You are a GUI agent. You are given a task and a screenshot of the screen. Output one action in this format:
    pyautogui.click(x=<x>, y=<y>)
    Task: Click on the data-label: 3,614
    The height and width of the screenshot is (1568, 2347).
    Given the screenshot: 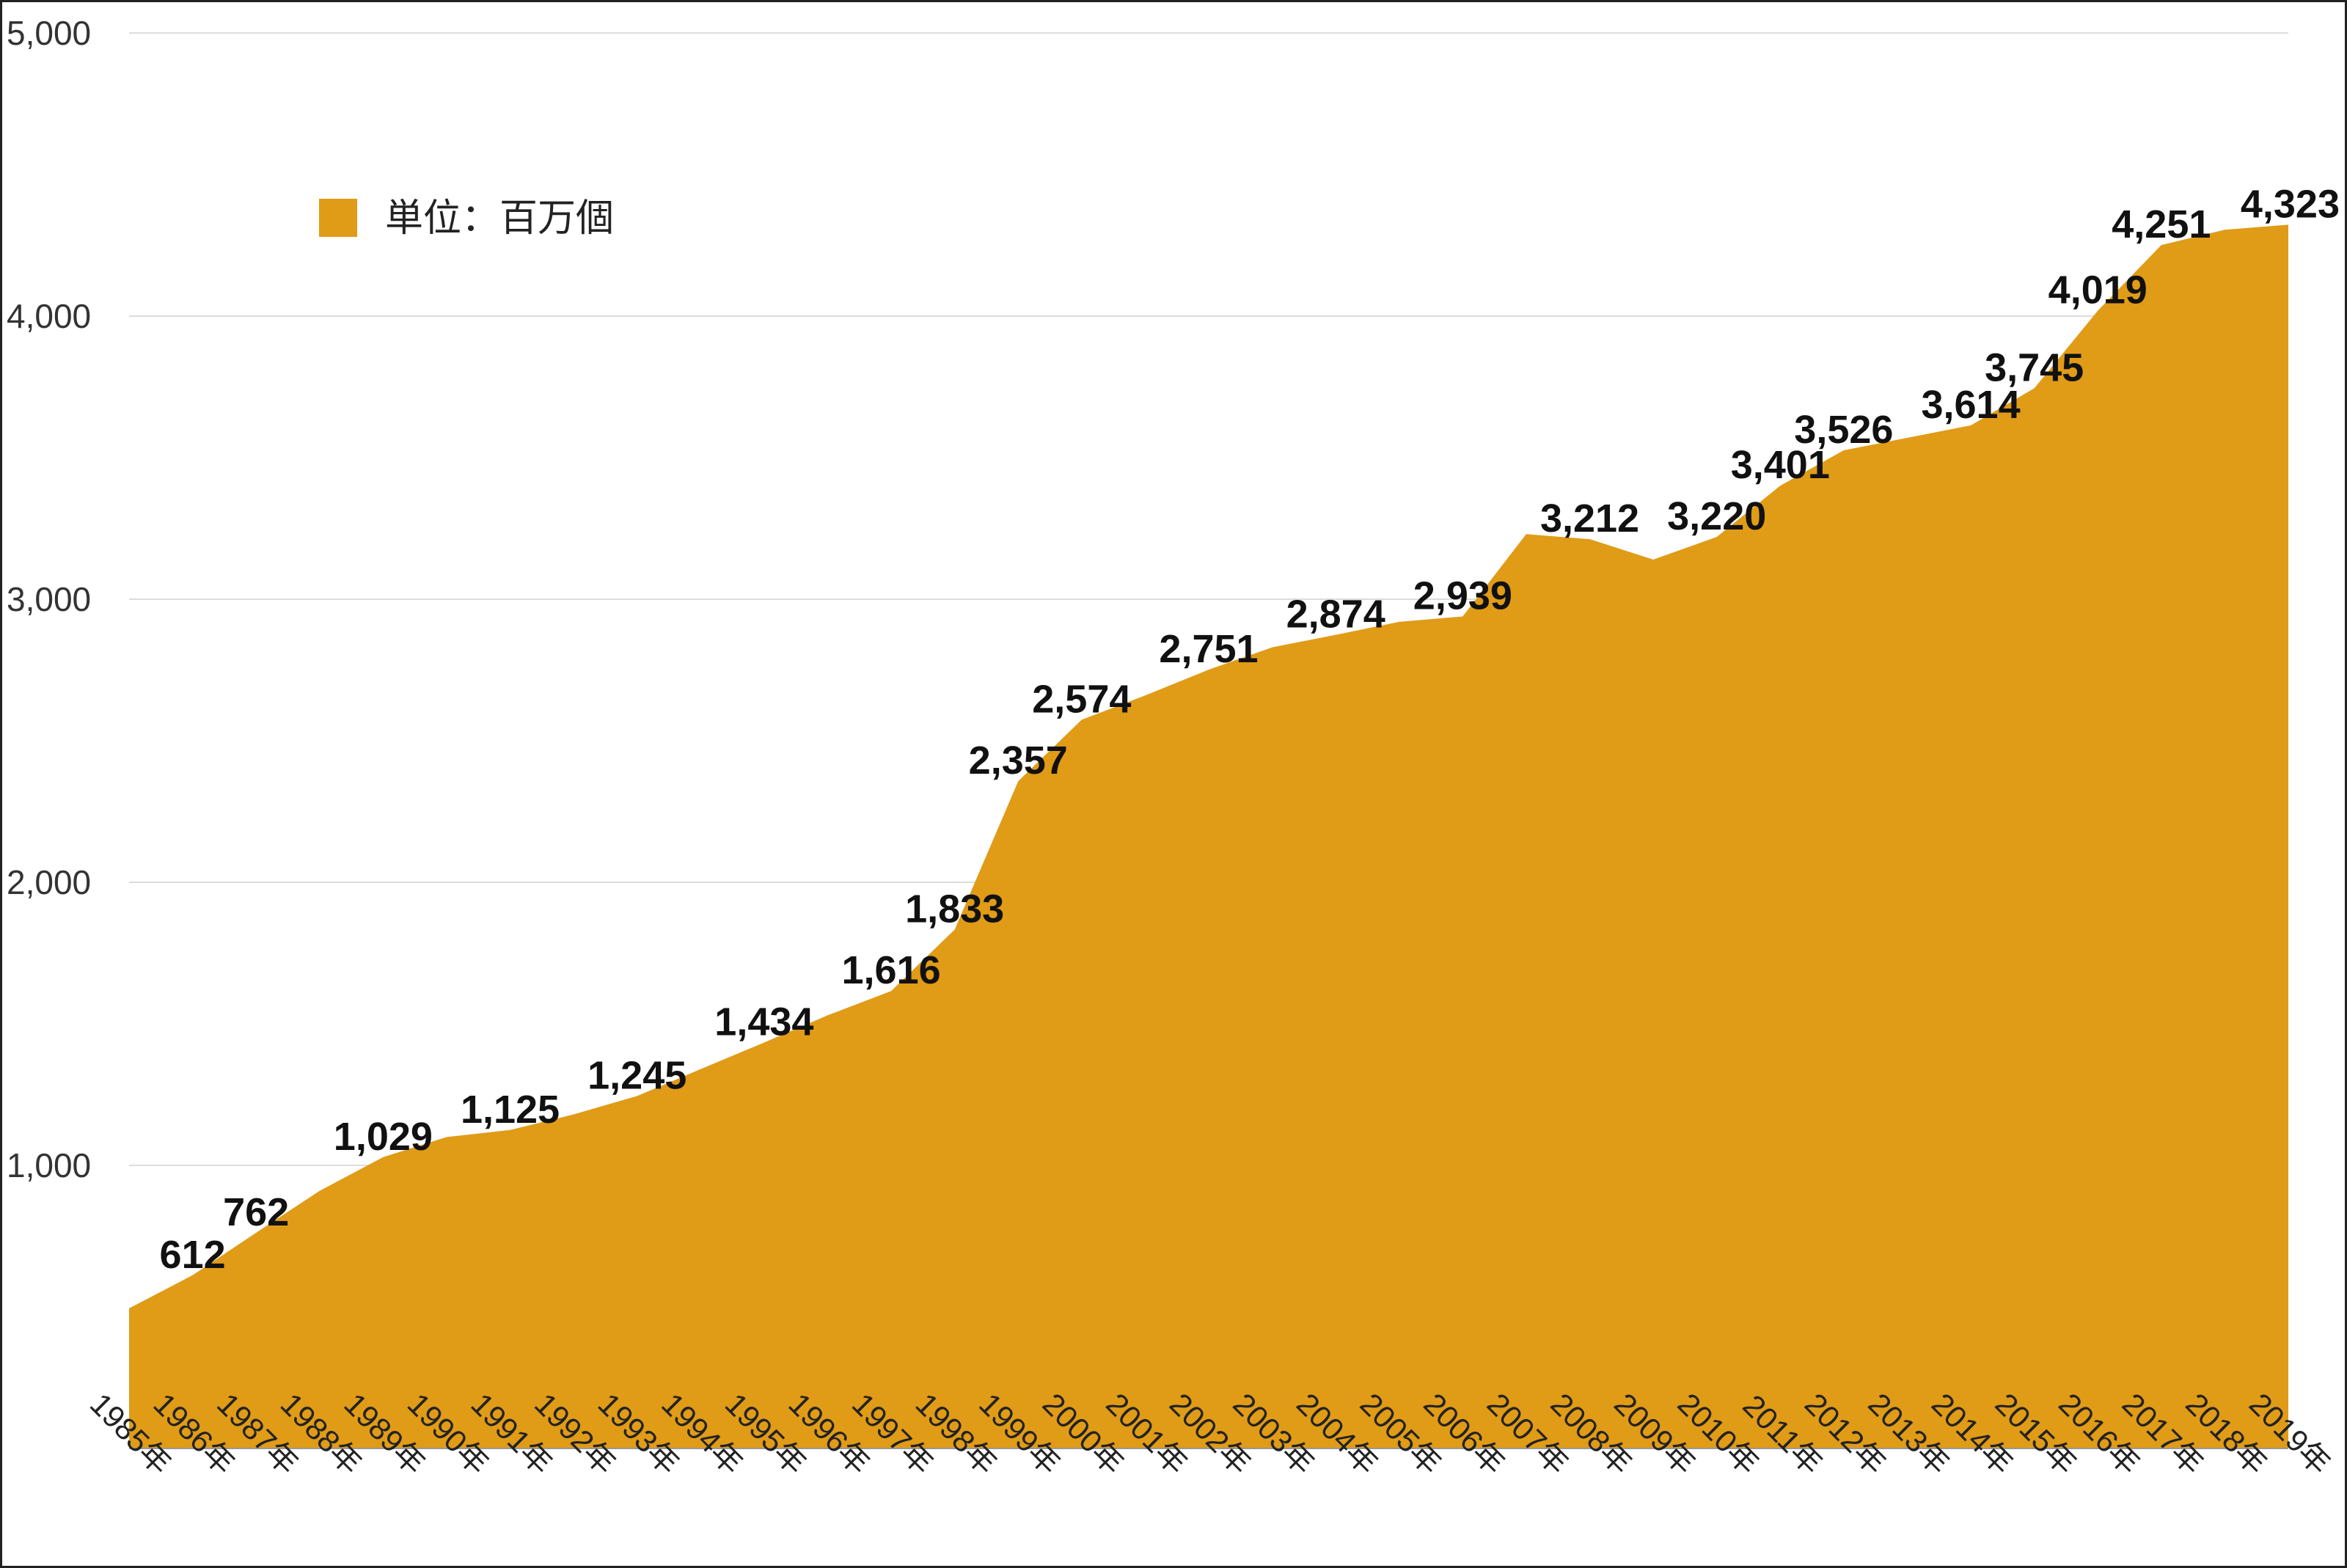 What is the action you would take?
    pyautogui.click(x=1970, y=405)
    